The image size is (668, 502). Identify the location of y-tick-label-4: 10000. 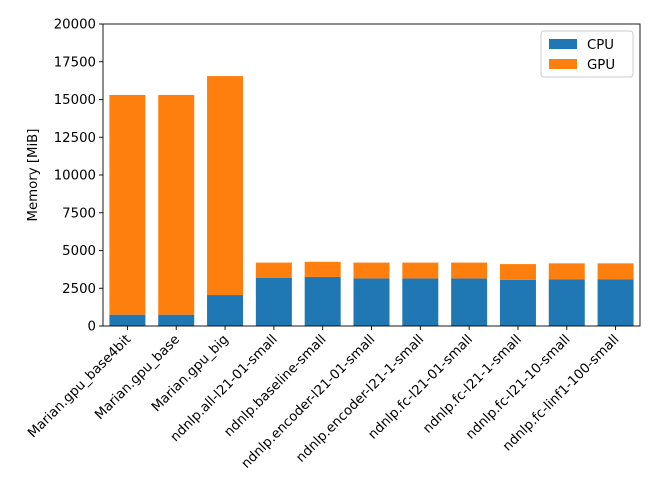
(75, 176).